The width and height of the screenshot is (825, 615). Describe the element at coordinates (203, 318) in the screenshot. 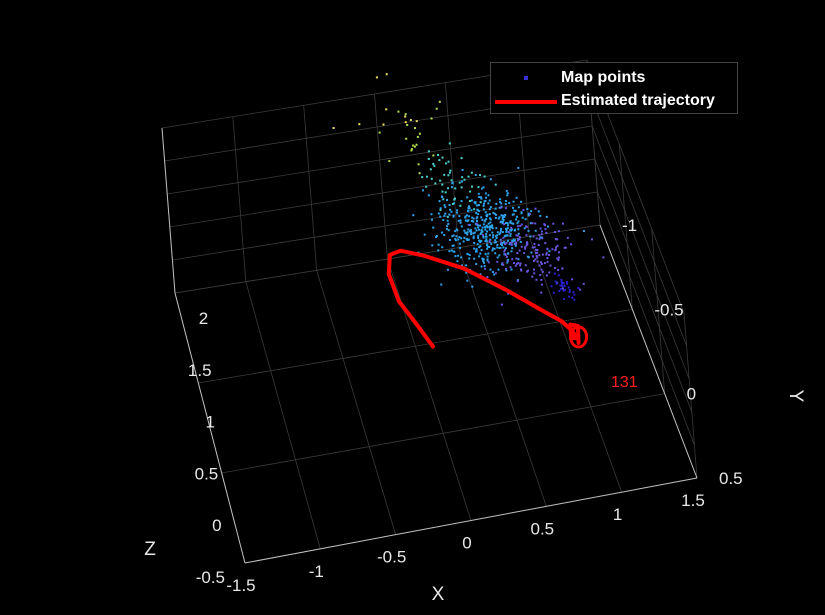

I see `z-tick-label: 2` at that location.